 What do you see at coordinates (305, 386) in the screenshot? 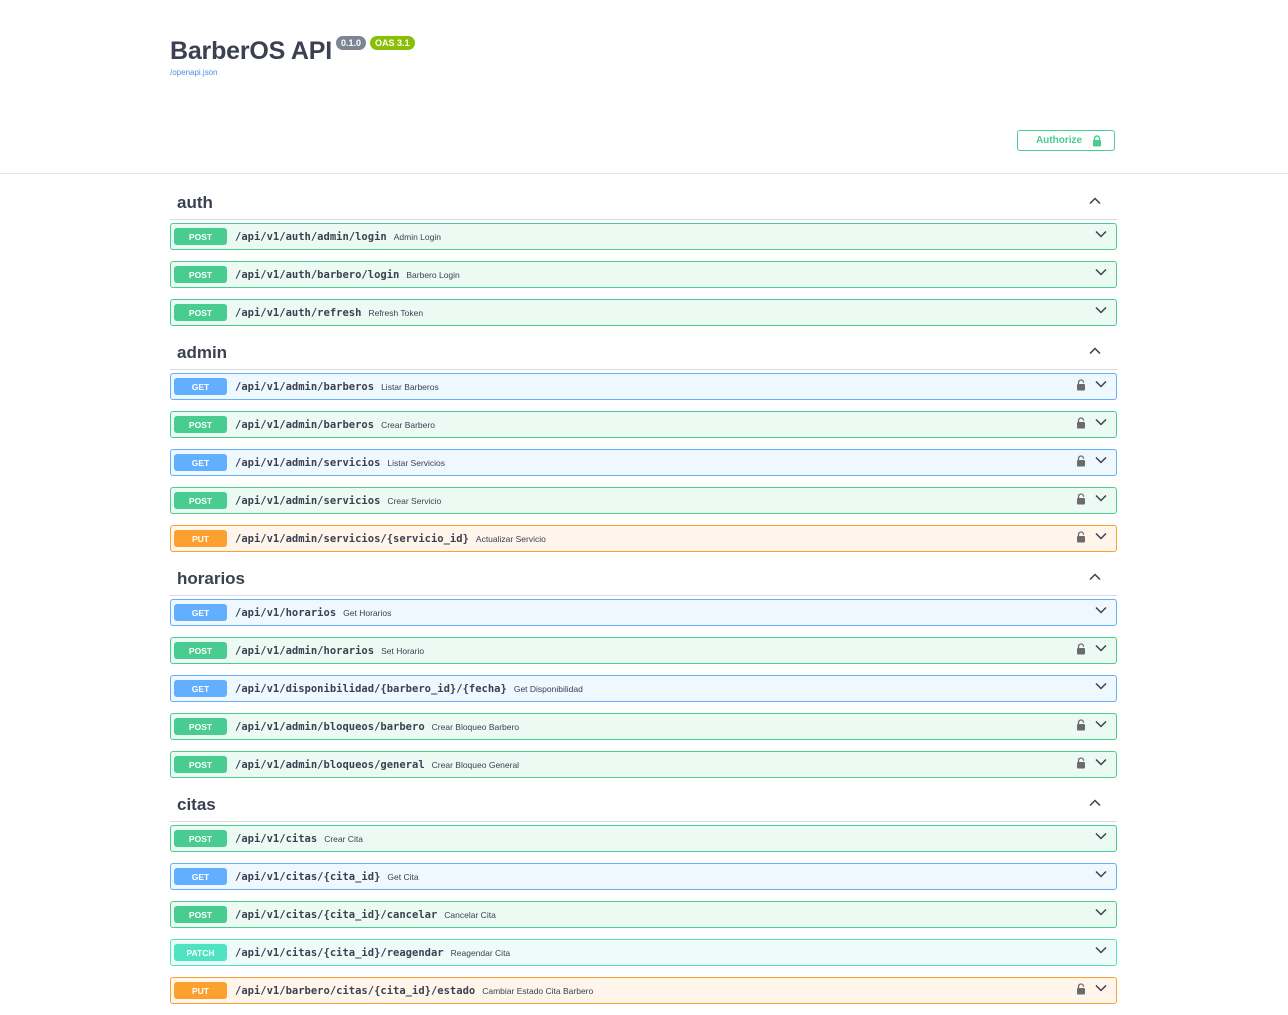
I see `operation-path: /api/v1/admin/barberos` at bounding box center [305, 386].